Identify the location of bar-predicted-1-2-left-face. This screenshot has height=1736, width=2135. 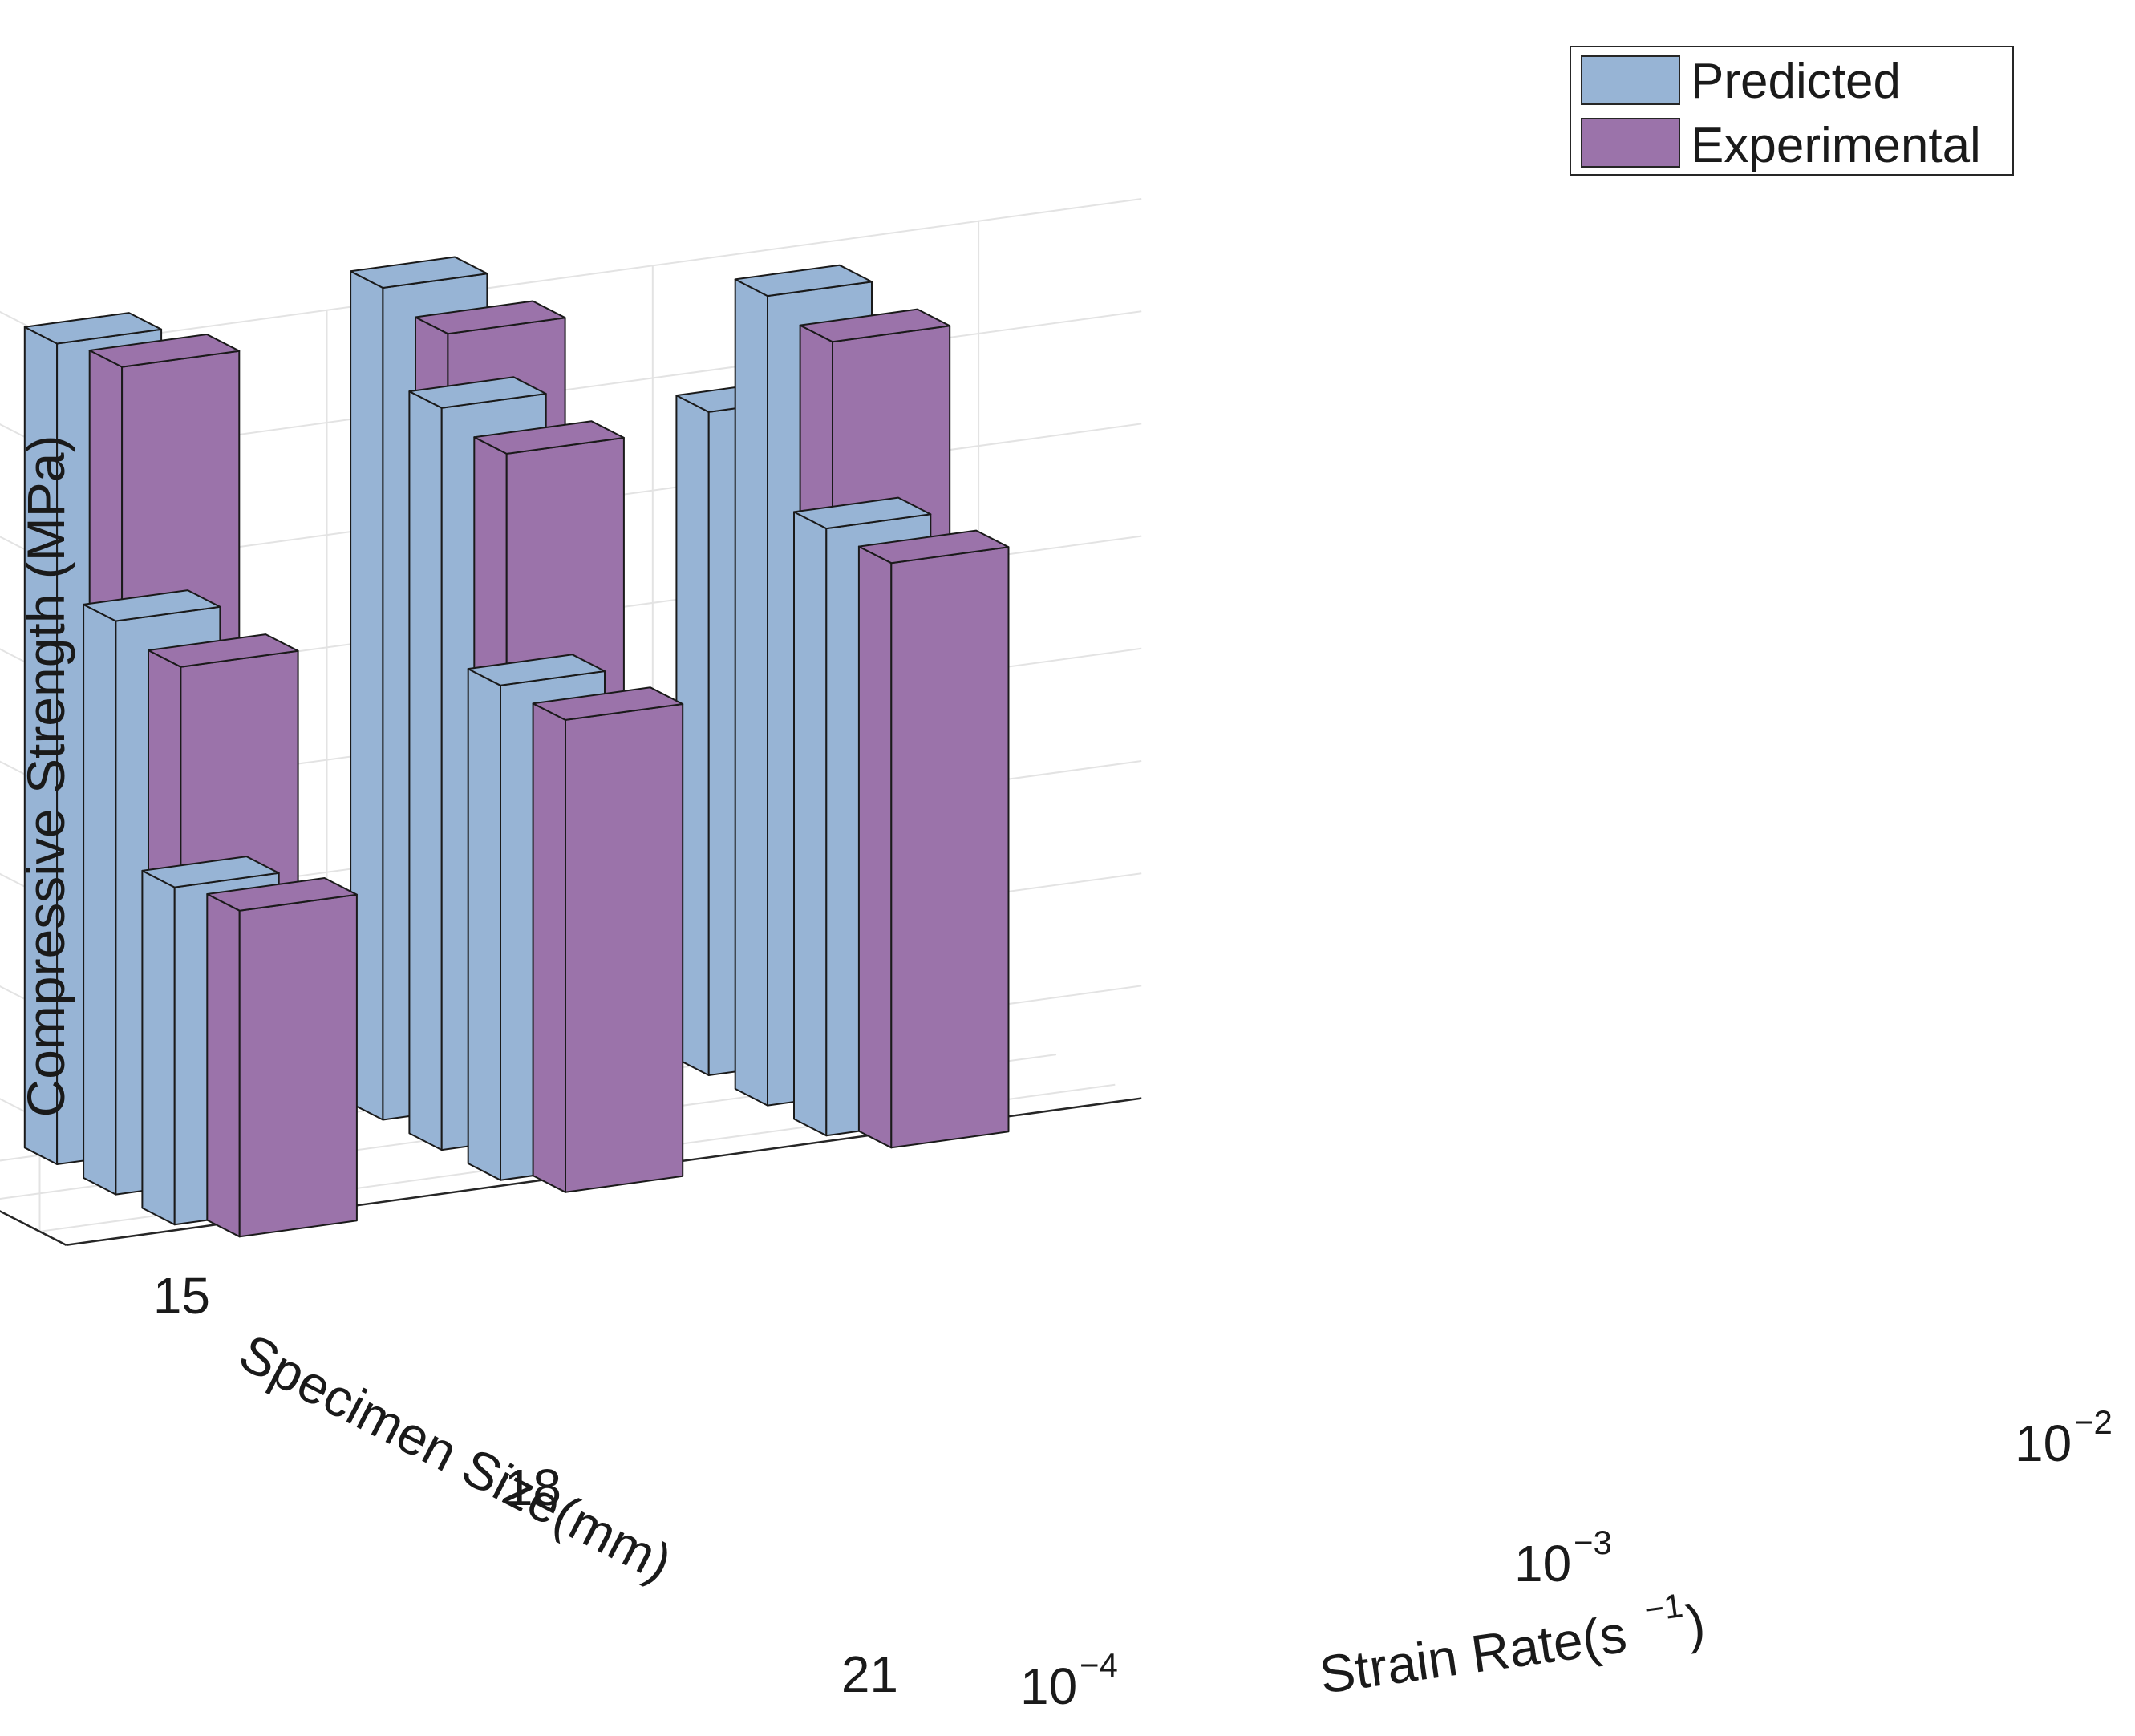
(484, 925).